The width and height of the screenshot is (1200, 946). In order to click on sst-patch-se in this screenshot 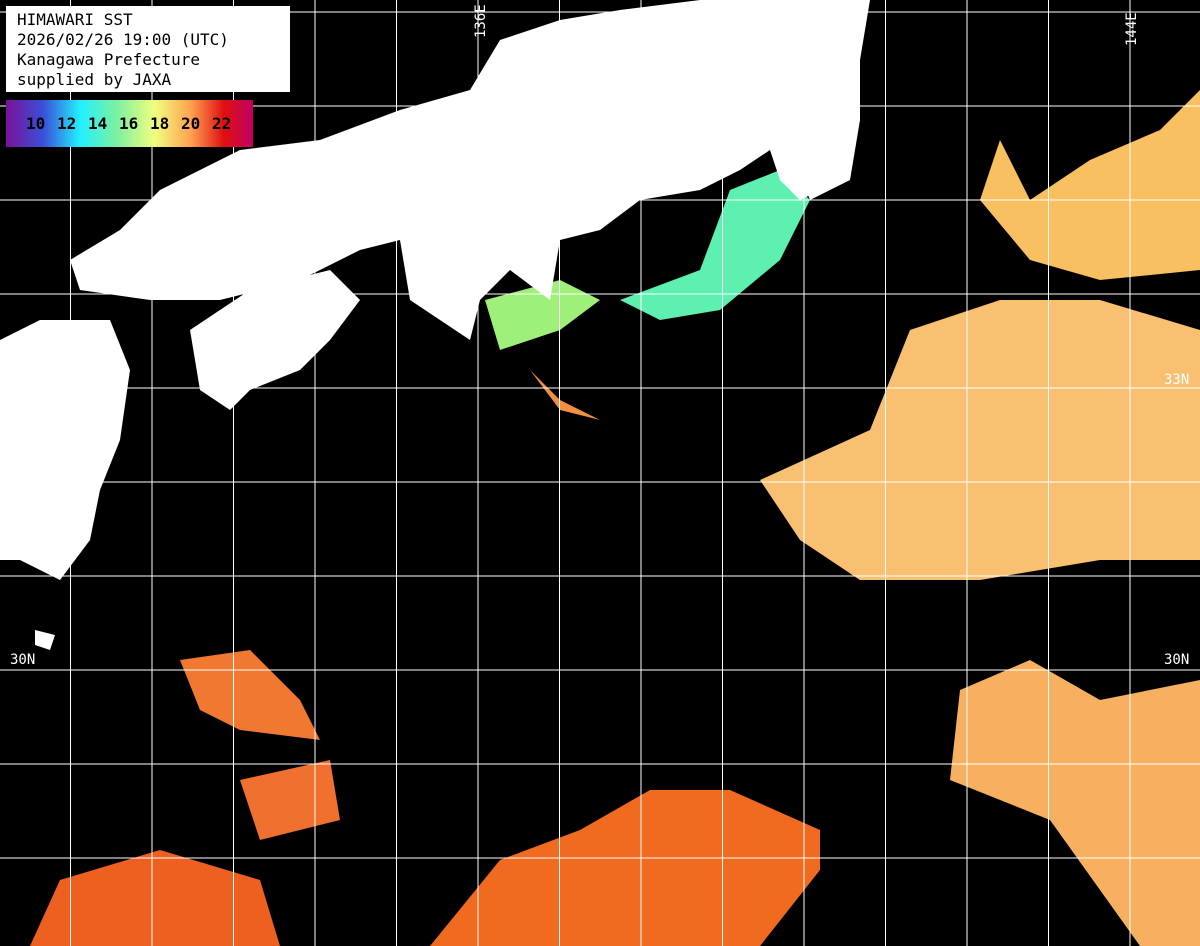, I will do `click(1075, 803)`.